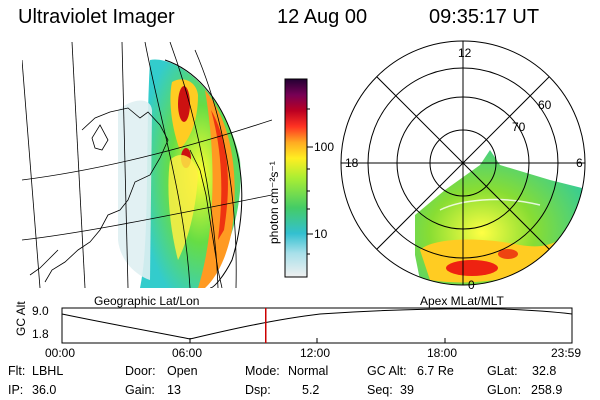 The width and height of the screenshot is (600, 400). Describe the element at coordinates (519, 127) in the screenshot. I see `mlat-label-70: 70` at that location.